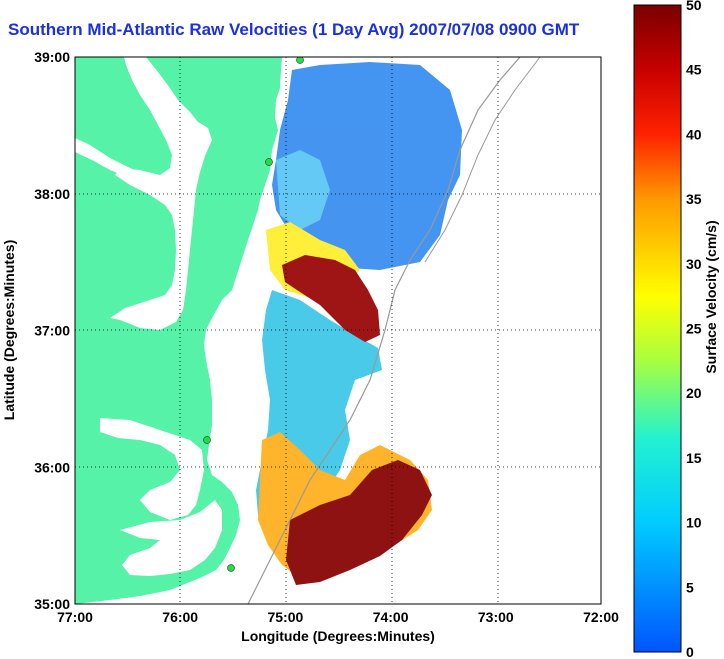  I want to click on y-tick-label: 39:00, so click(52, 57).